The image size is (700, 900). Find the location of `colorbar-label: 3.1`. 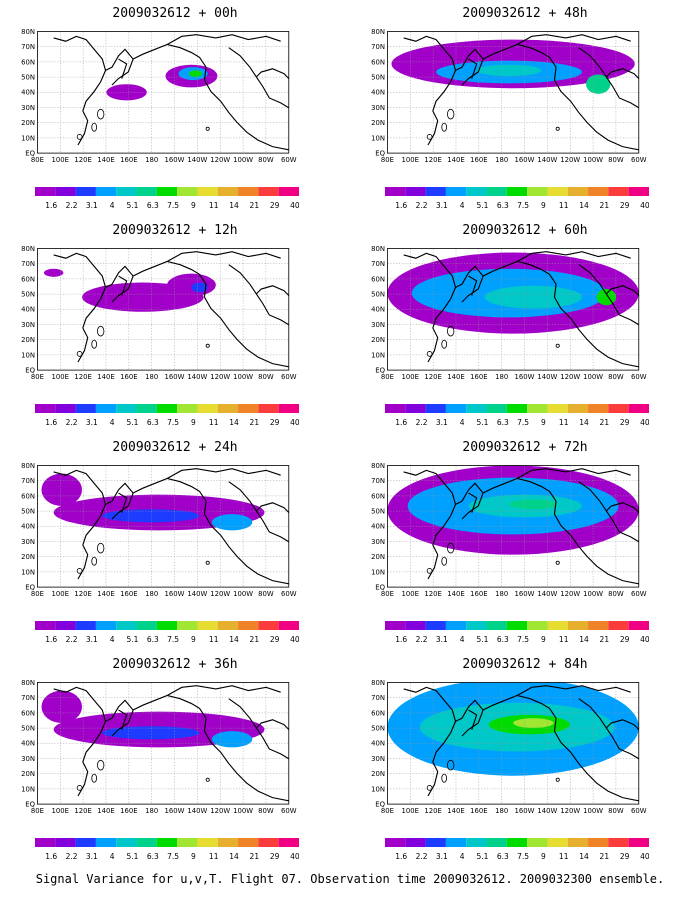

colorbar-label: 3.1 is located at coordinates (442, 422).